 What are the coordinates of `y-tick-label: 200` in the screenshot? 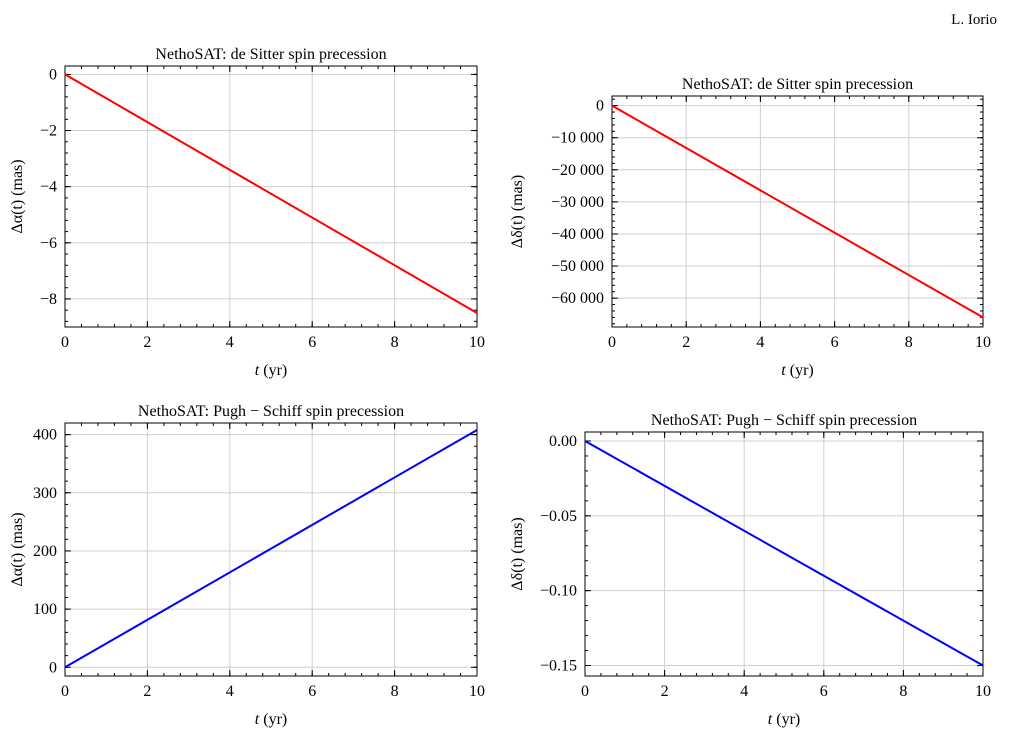 It's located at (45, 551).